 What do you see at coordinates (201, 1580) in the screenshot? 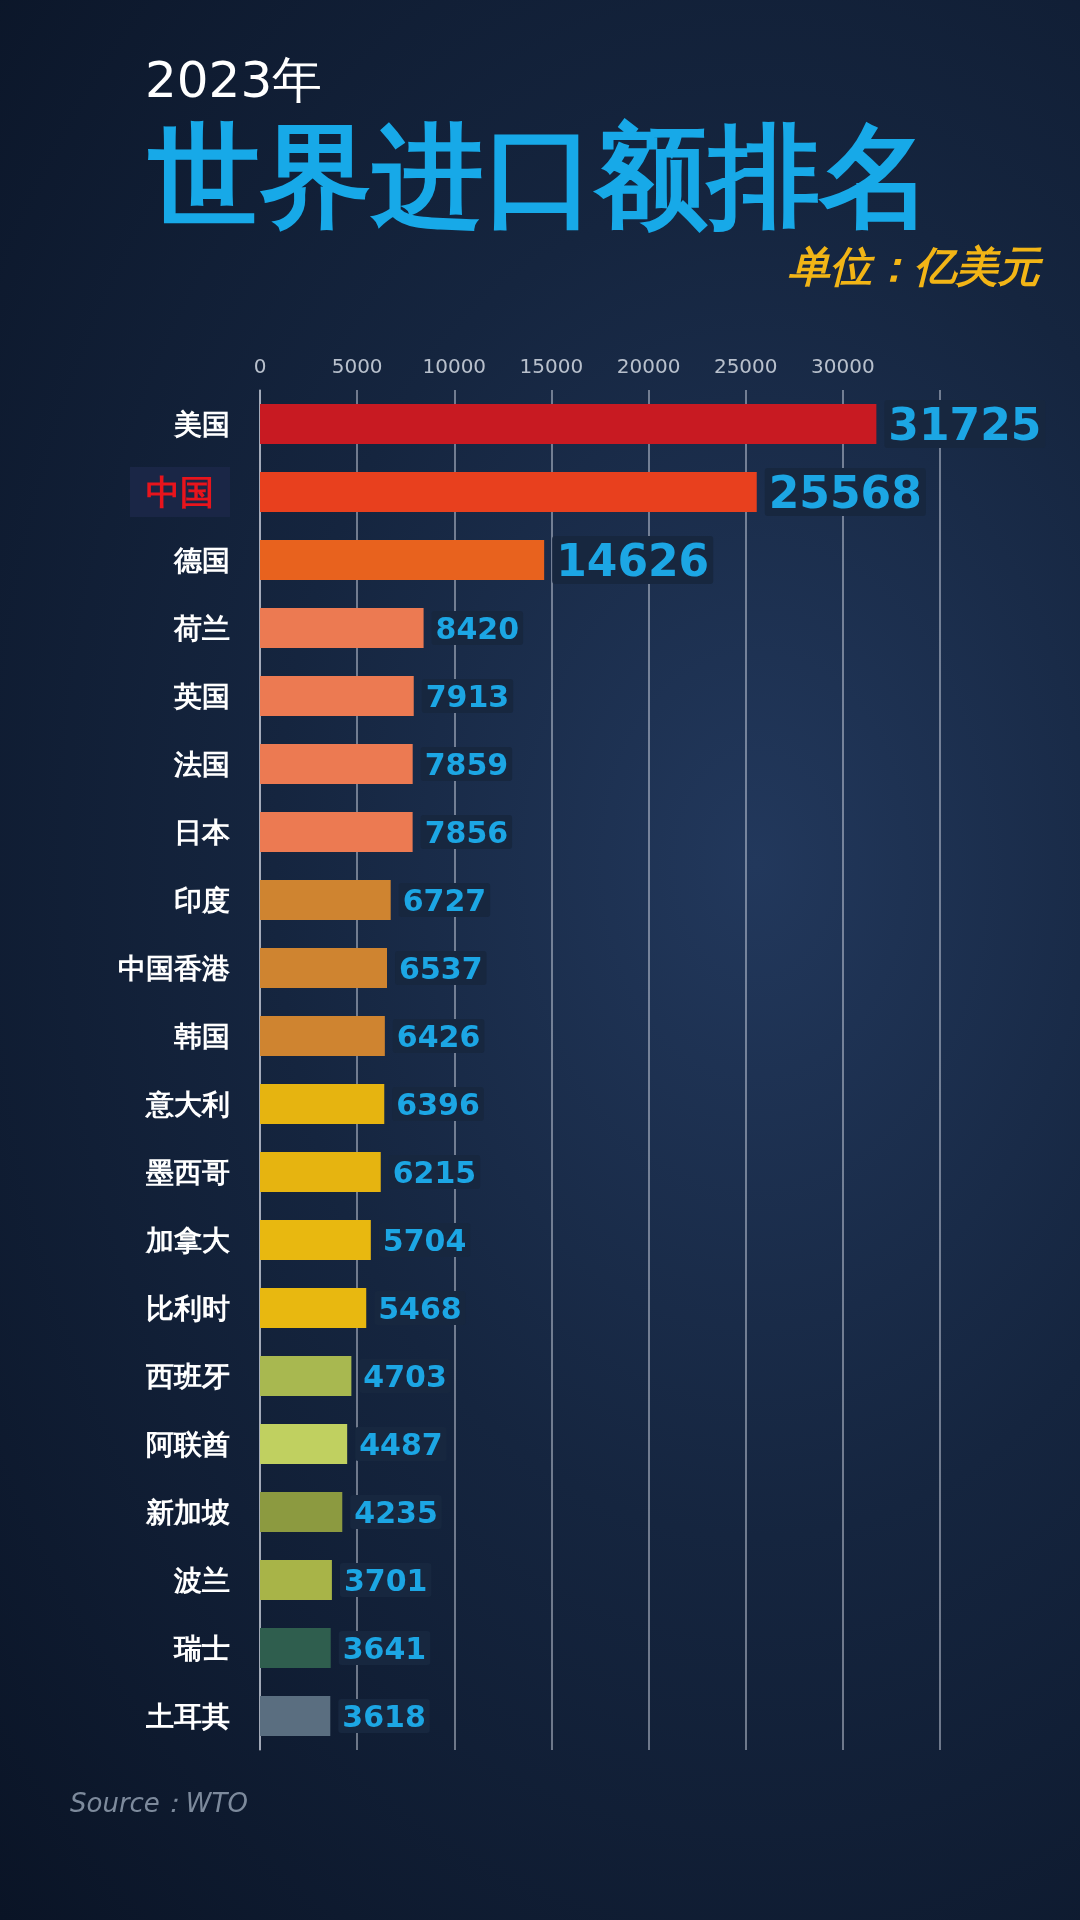
I see `y-tick-label: 波兰` at bounding box center [201, 1580].